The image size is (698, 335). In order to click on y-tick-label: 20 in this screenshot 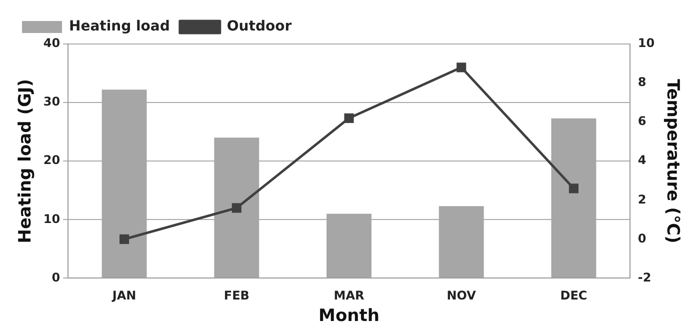, I will do `click(51, 160)`.